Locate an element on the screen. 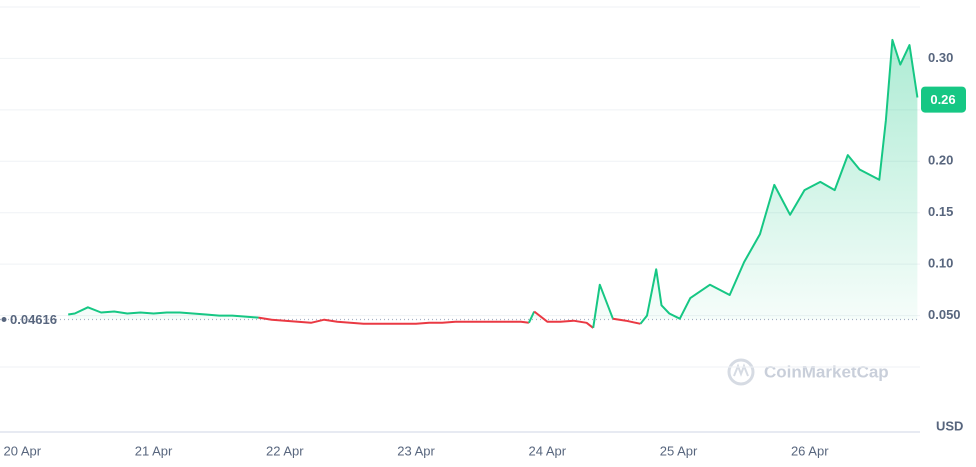 The image size is (976, 467). baseline-dot is located at coordinates (4, 320).